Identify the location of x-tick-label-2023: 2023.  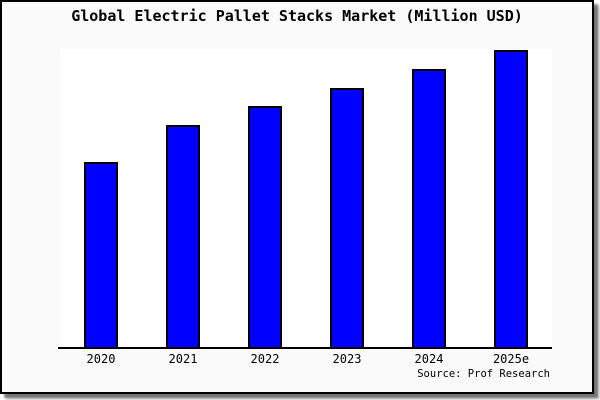
(347, 359).